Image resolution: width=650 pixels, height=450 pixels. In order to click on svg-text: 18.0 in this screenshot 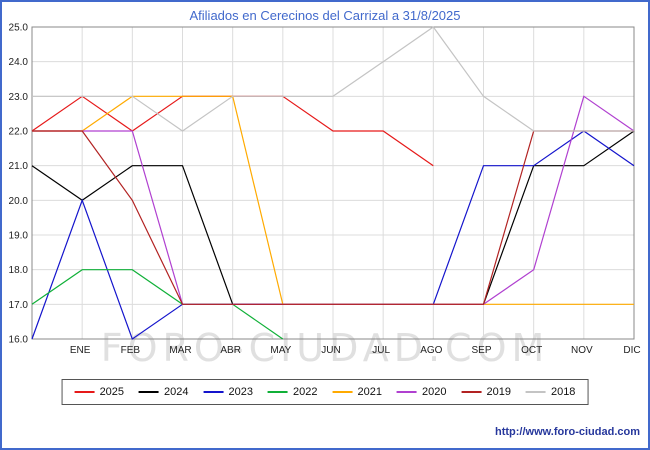, I will do `click(19, 270)`.